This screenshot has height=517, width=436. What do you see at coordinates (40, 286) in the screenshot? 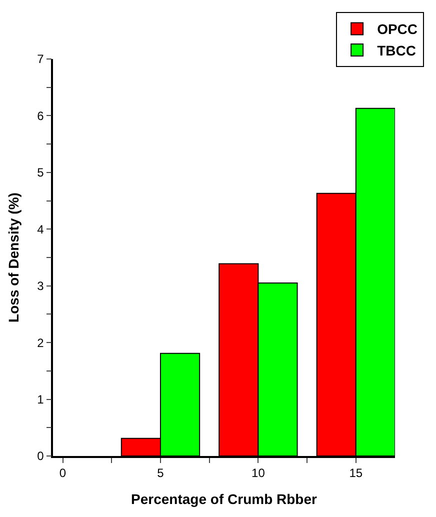
I see `y-tick-label: 3` at bounding box center [40, 286].